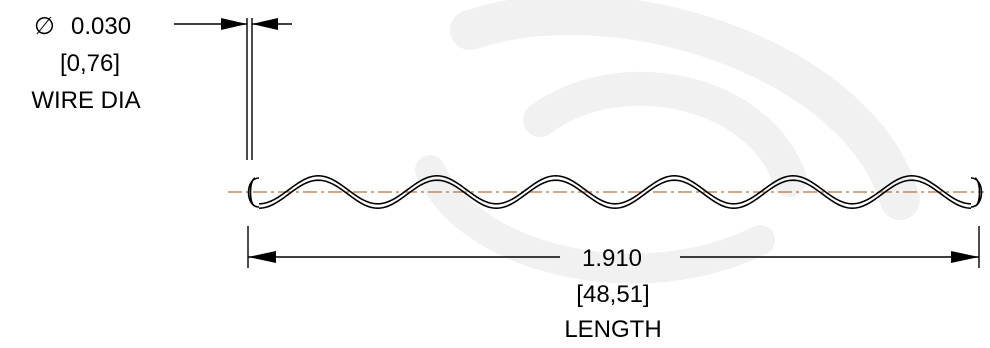  I want to click on spring-left-end, so click(253, 192).